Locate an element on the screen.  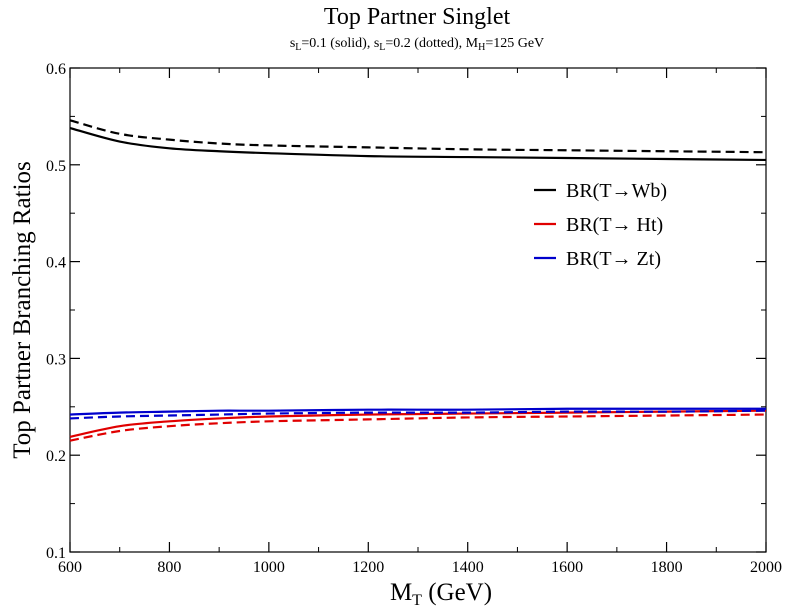
x-tick-label: 1800 is located at coordinates (667, 567).